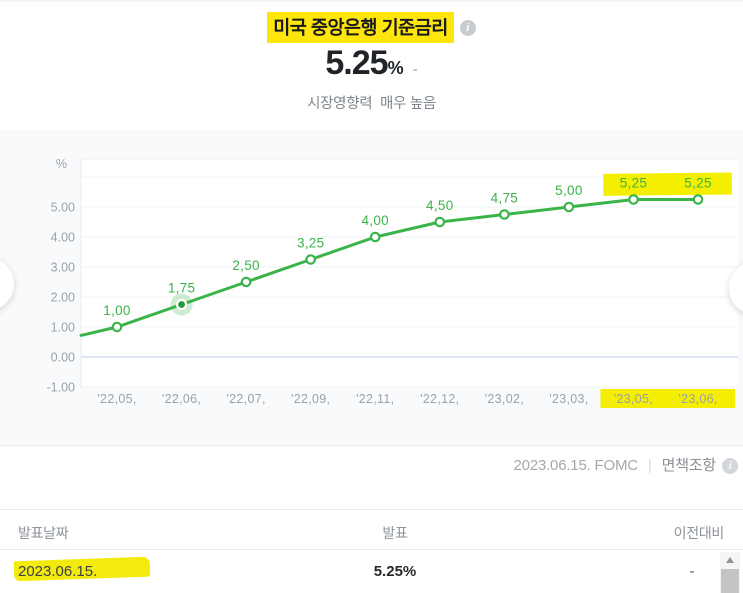  Describe the element at coordinates (63, 208) in the screenshot. I see `y-axis-label: 5.00` at that location.